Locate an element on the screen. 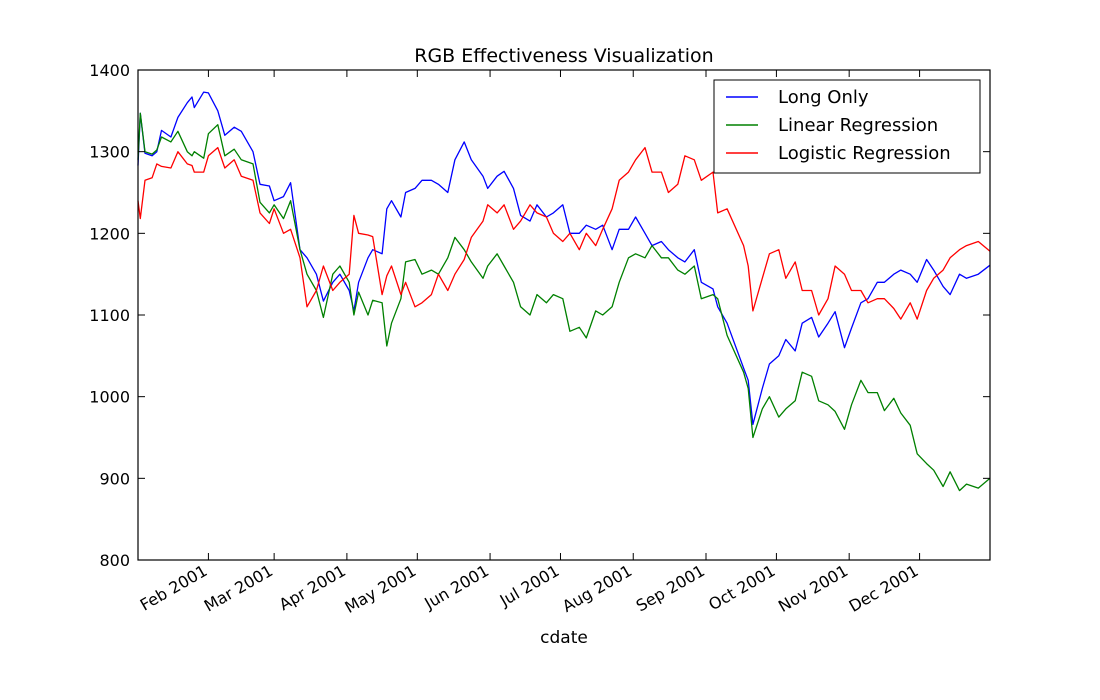 This screenshot has height=700, width=1100. x-tick-label: Jun 2001 is located at coordinates (456, 587).